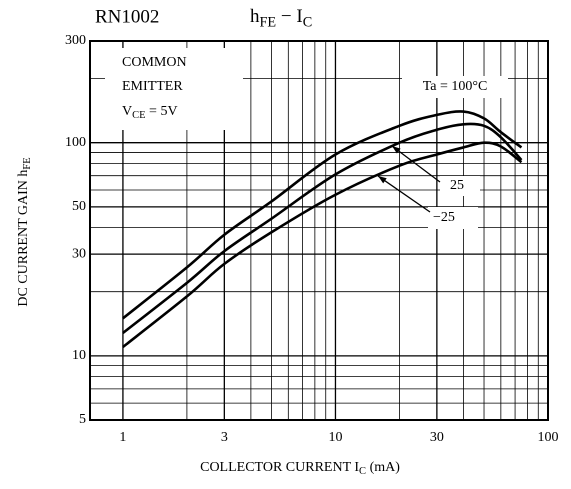  Describe the element at coordinates (75, 40) in the screenshot. I see `y-tick-label: 300` at that location.